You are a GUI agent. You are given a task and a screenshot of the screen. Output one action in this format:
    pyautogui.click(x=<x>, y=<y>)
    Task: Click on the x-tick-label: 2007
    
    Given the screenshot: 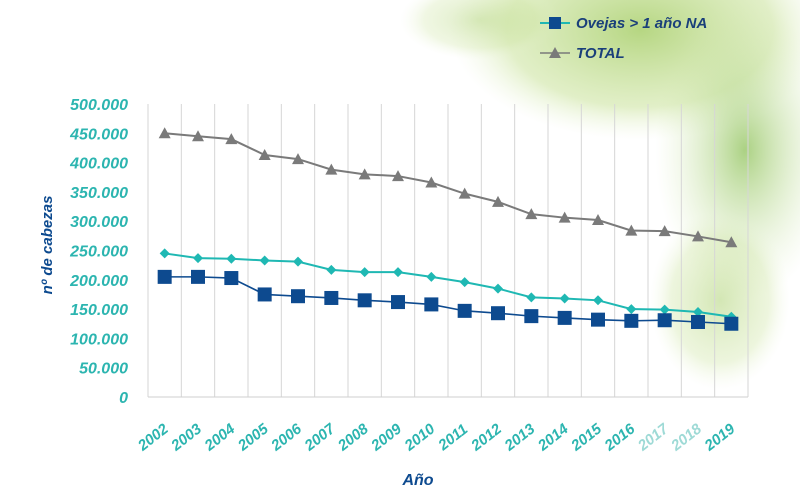 What is the action you would take?
    pyautogui.click(x=320, y=437)
    